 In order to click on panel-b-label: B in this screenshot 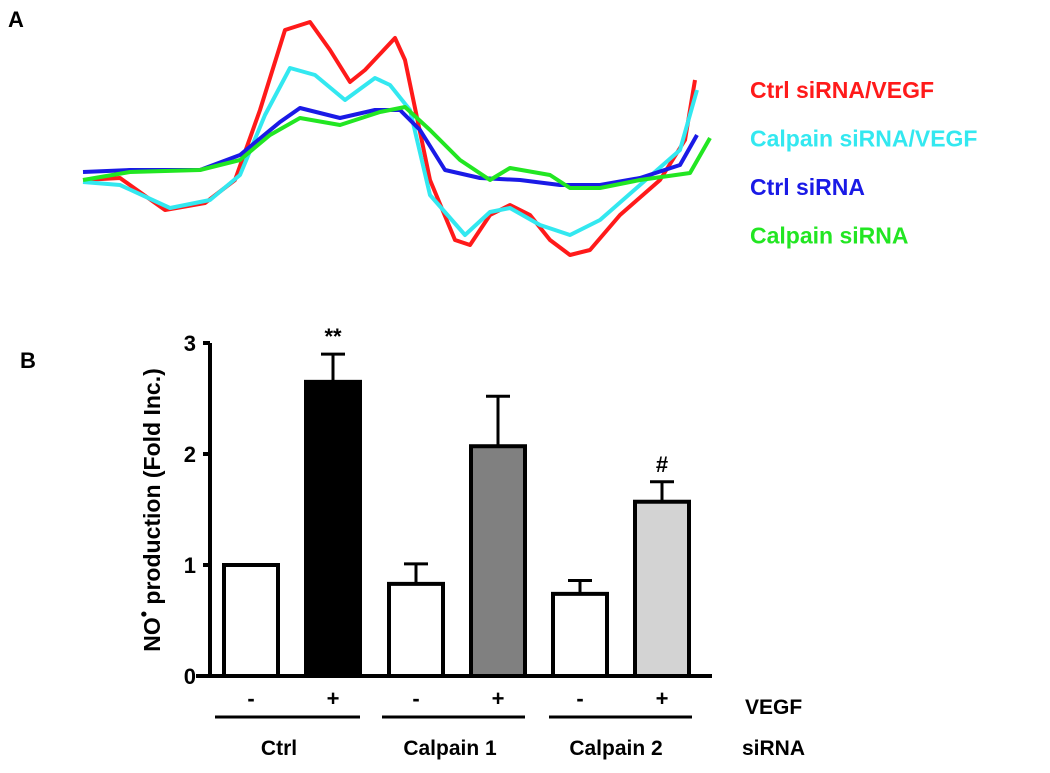, I will do `click(28, 360)`.